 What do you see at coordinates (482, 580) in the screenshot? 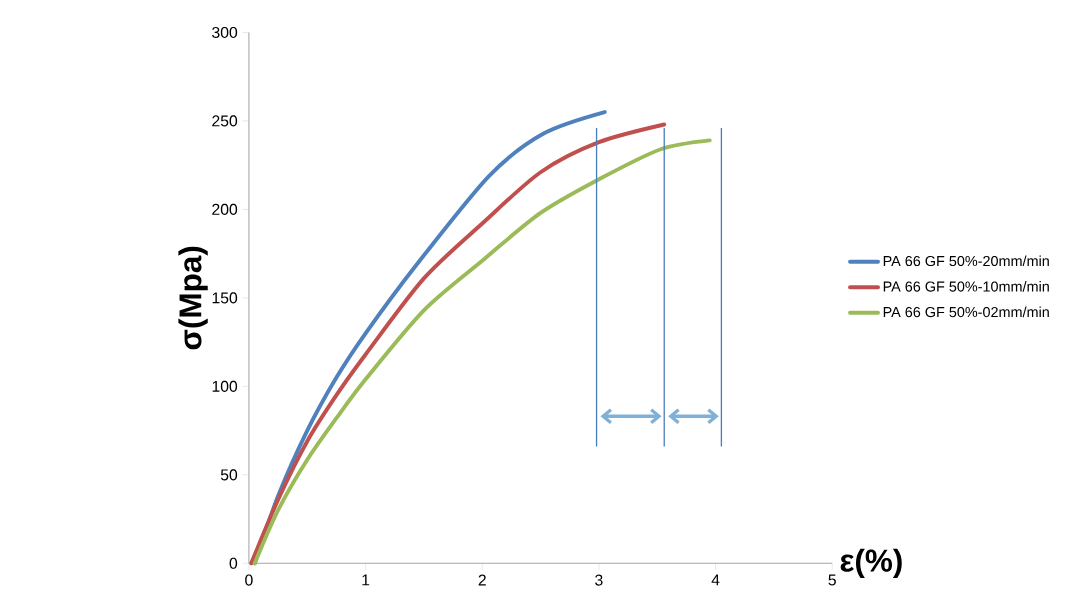
I see `x-tick-label: 2` at bounding box center [482, 580].